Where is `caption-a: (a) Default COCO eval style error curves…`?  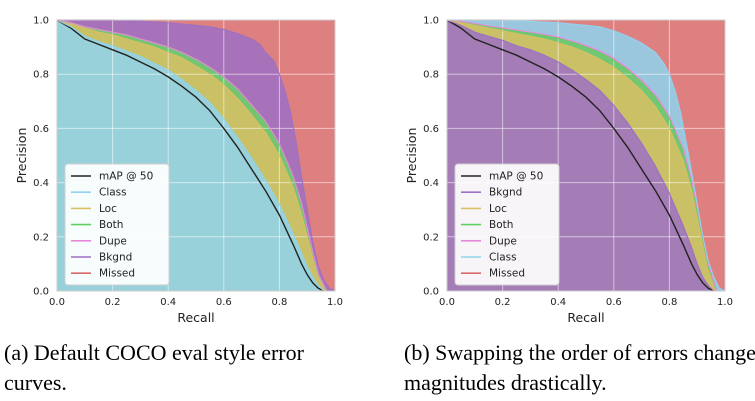
caption-a: (a) Default COCO eval style error curves… is located at coordinates (154, 367).